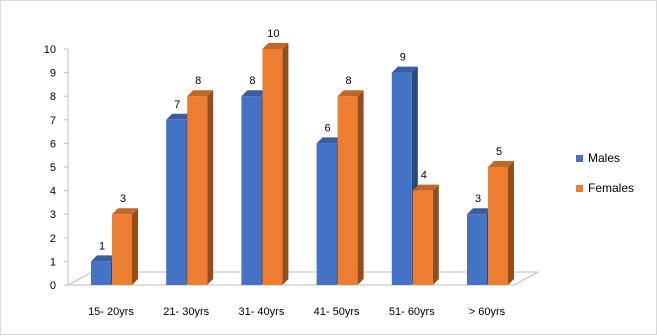  What do you see at coordinates (177, 105) in the screenshot?
I see `data-label: 7` at bounding box center [177, 105].